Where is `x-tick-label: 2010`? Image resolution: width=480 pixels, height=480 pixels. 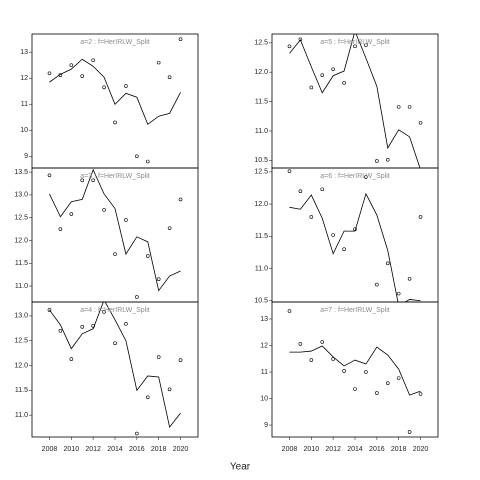 x-tick-label: 2010 is located at coordinates (72, 449).